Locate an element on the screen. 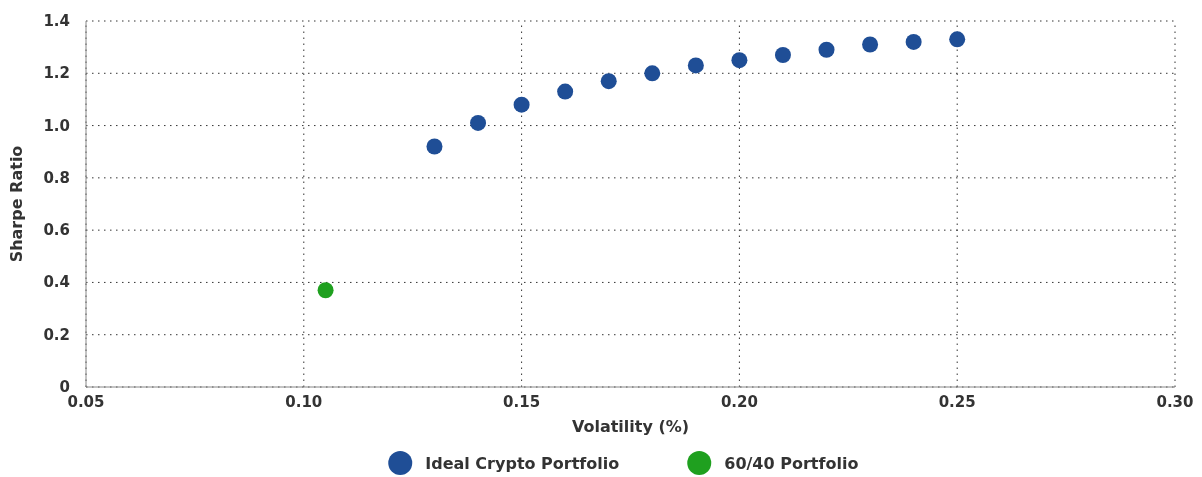 This screenshot has width=1202, height=477. y-tick-label: 1.4 is located at coordinates (56, 21).